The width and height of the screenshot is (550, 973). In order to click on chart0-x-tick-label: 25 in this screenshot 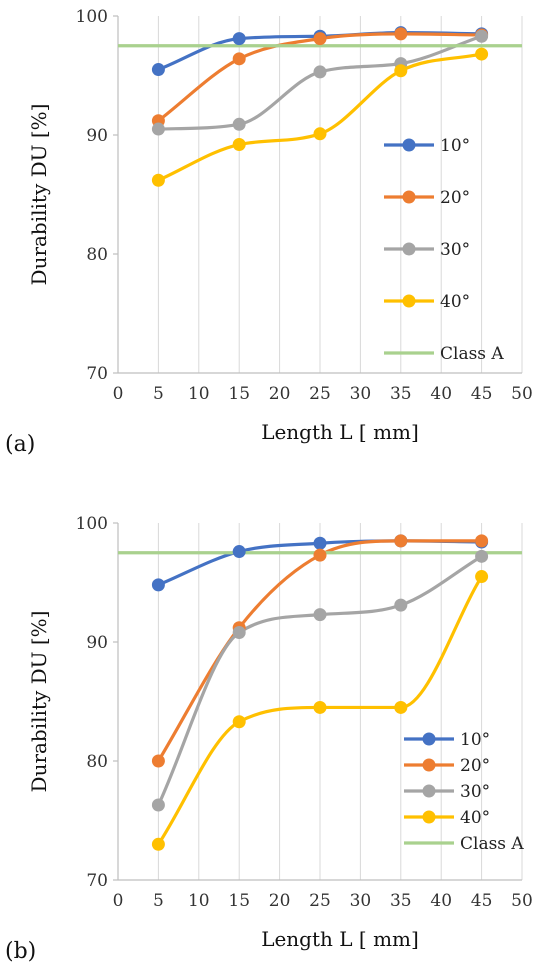, I will do `click(320, 394)`.